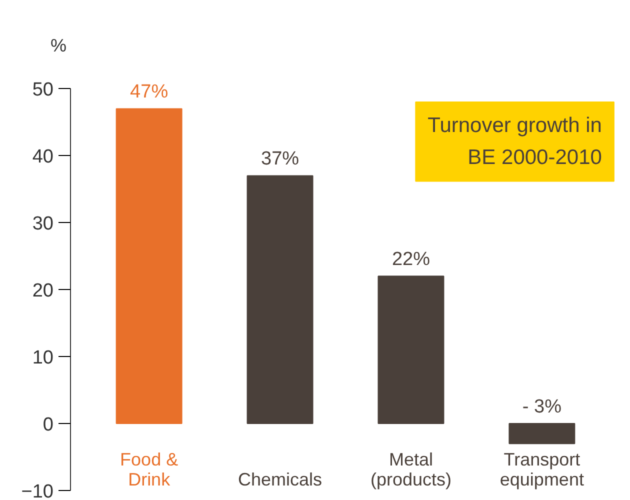 This screenshot has height=500, width=630. What do you see at coordinates (43, 224) in the screenshot?
I see `y-tick-label: 30` at bounding box center [43, 224].